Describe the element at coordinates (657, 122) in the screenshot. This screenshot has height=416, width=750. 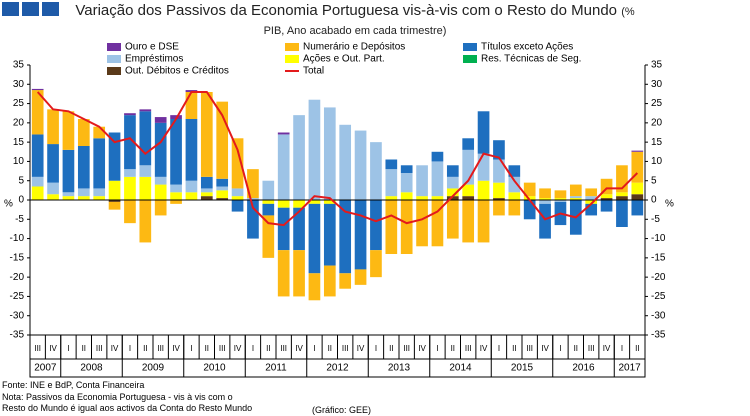
I see `y2-tick-label: 20` at that location.